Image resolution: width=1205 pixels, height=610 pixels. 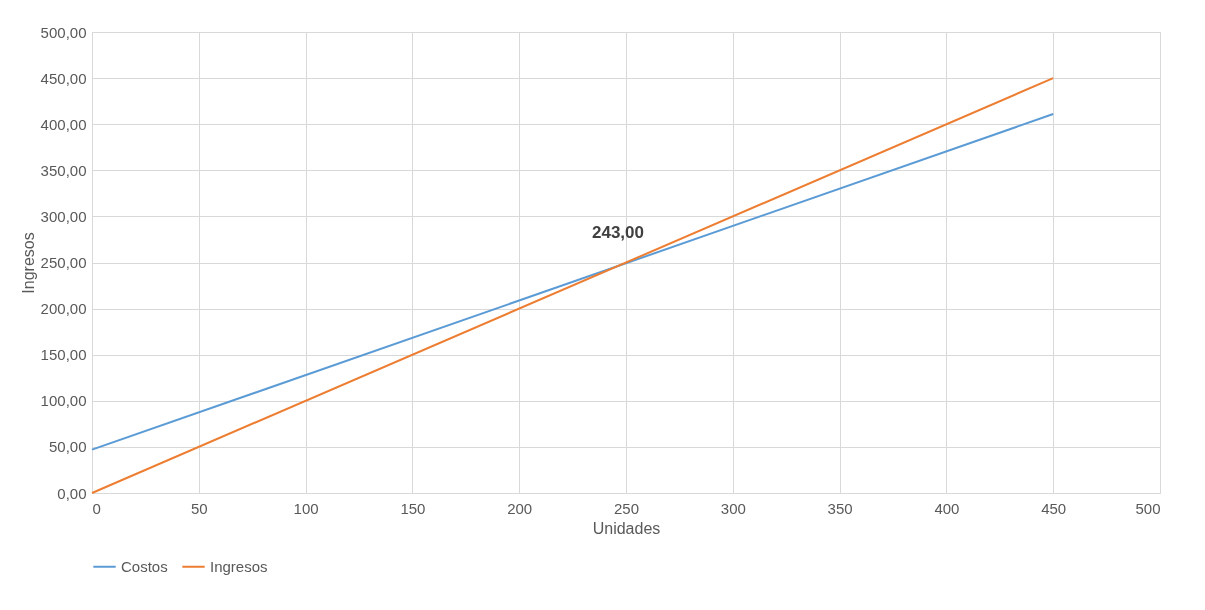 What do you see at coordinates (306, 508) in the screenshot?
I see `x-tick-label: 100` at bounding box center [306, 508].